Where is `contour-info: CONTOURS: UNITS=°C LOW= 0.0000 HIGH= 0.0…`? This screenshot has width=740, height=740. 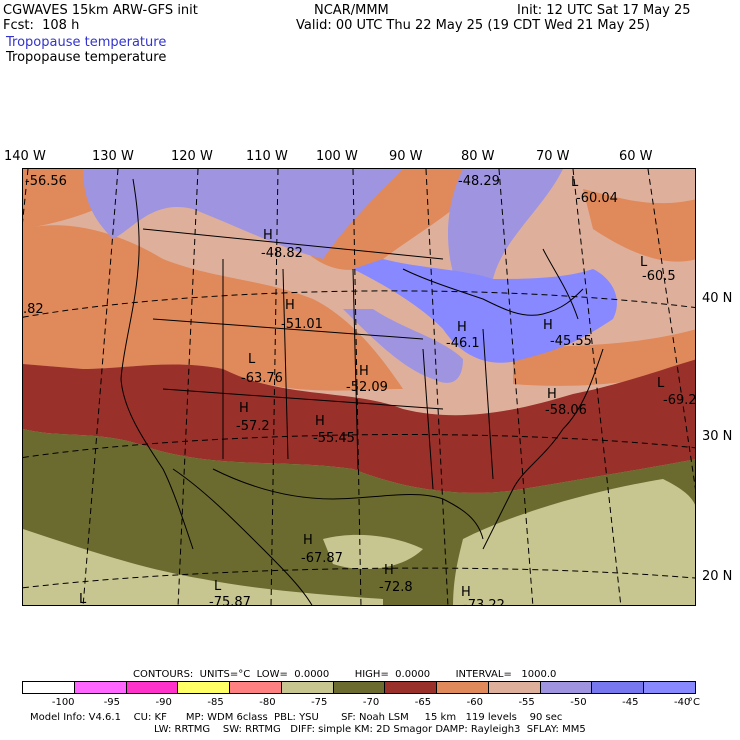 contour-info: CONTOURS: UNITS=°C LOW= 0.0000 HIGH= 0.0… is located at coordinates (345, 674).